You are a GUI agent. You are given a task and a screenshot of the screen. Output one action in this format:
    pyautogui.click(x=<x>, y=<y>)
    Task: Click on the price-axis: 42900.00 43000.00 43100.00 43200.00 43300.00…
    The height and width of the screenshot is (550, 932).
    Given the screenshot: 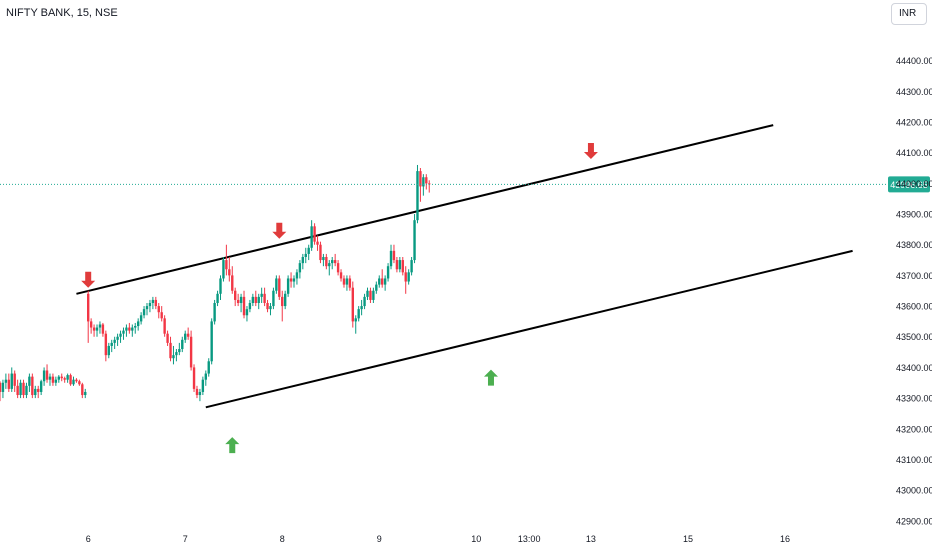 What is the action you would take?
    pyautogui.click(x=914, y=291)
    